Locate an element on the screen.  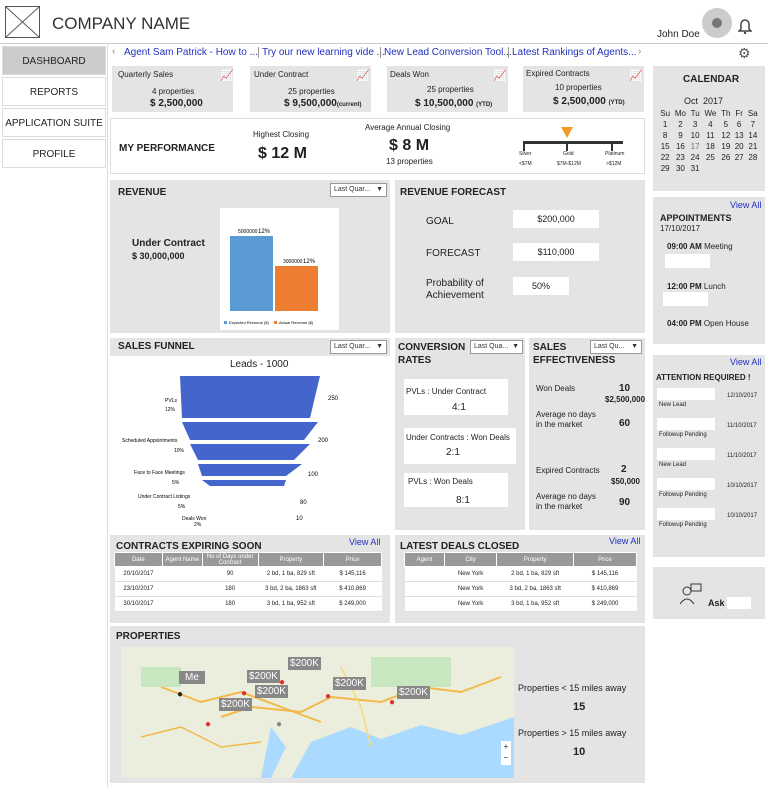
calendar-day: 9 is located at coordinates (680, 135).